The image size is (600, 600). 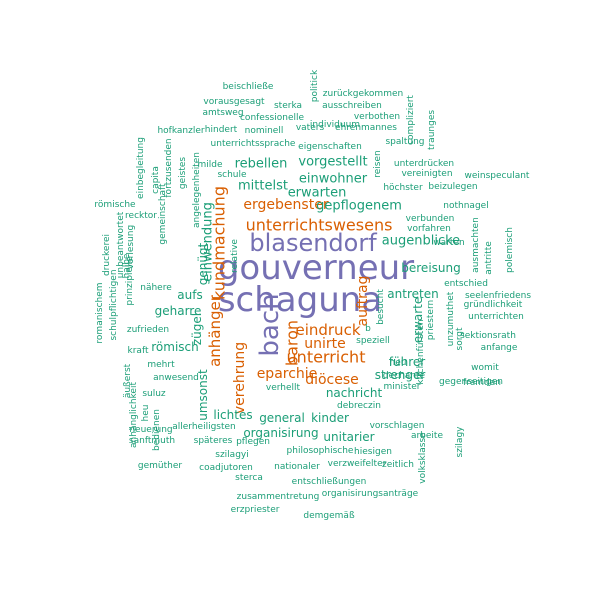 What do you see at coordinates (221, 130) in the screenshot?
I see `word-hindert: hindert` at bounding box center [221, 130].